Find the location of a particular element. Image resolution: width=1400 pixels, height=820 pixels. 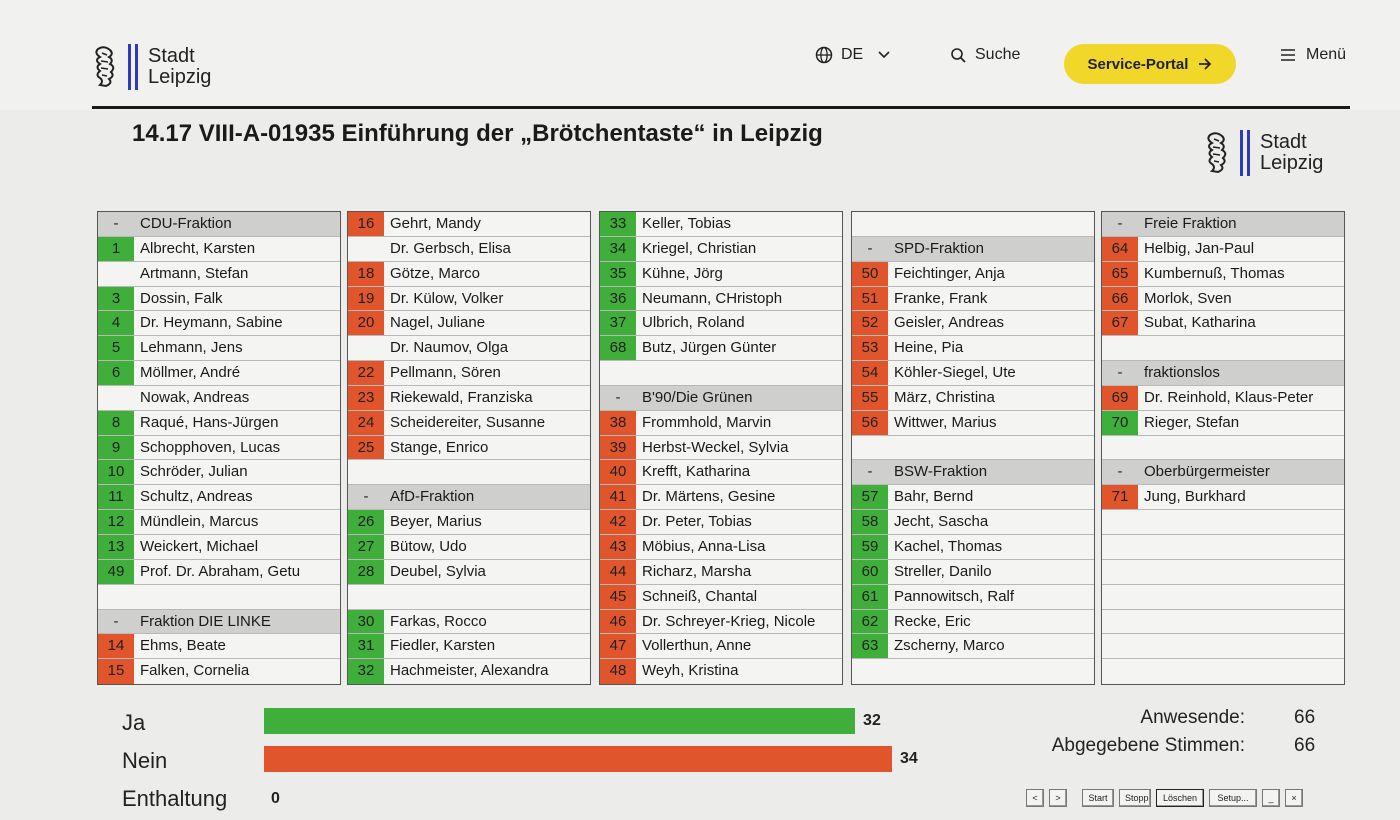

seat-number-vote-cell: 71 is located at coordinates (1120, 497).